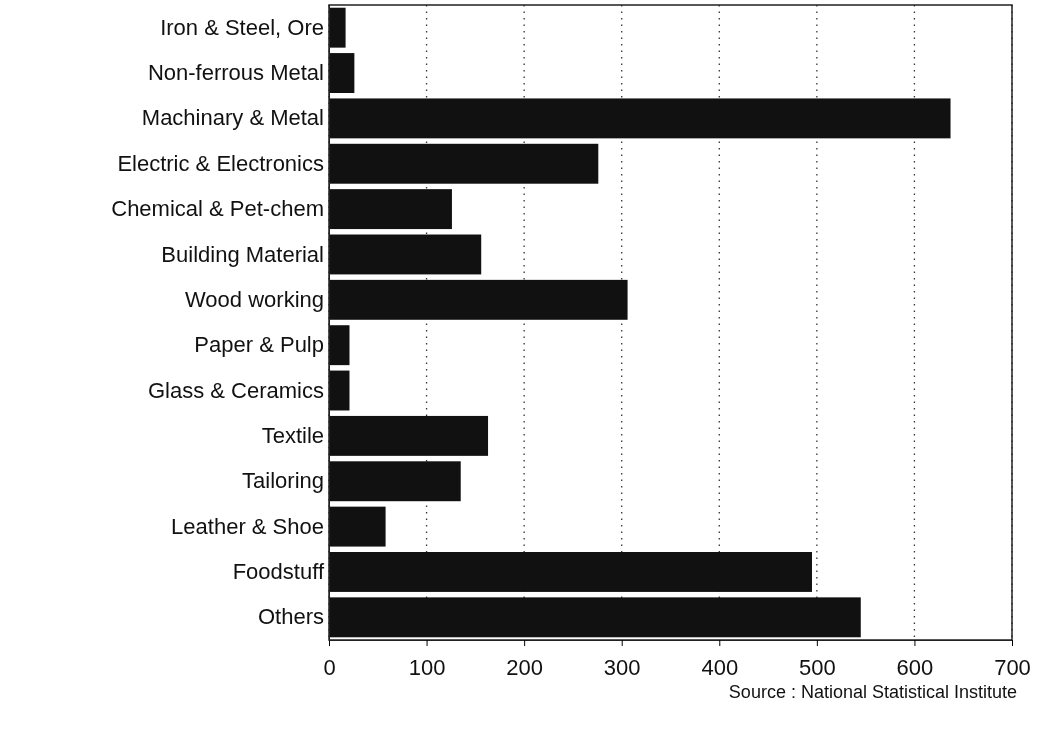 Image resolution: width=1040 pixels, height=737 pixels. Describe the element at coordinates (524, 668) in the screenshot. I see `x-tick-label: 200` at that location.